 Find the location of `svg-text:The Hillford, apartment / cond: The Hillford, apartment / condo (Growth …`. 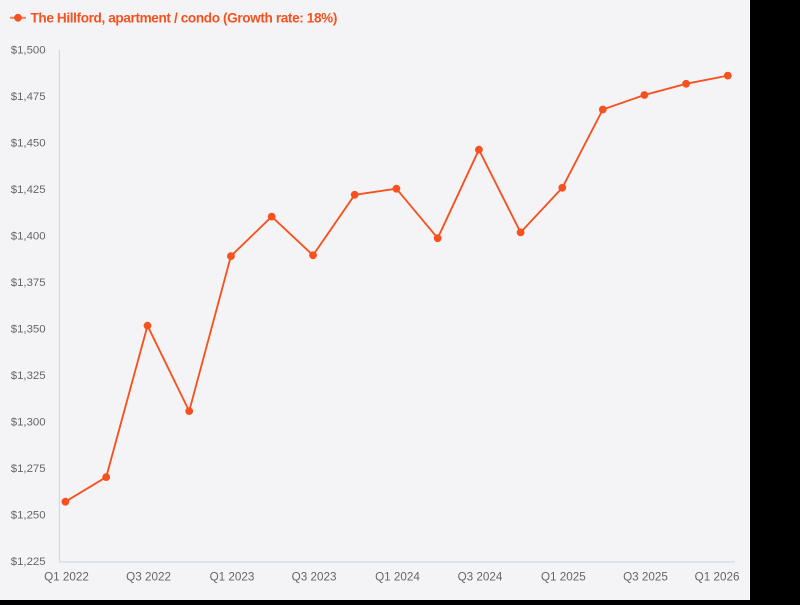

svg-text:The Hillford, apartment / cond: The Hillford, apartment / condo (Growth … is located at coordinates (184, 17).